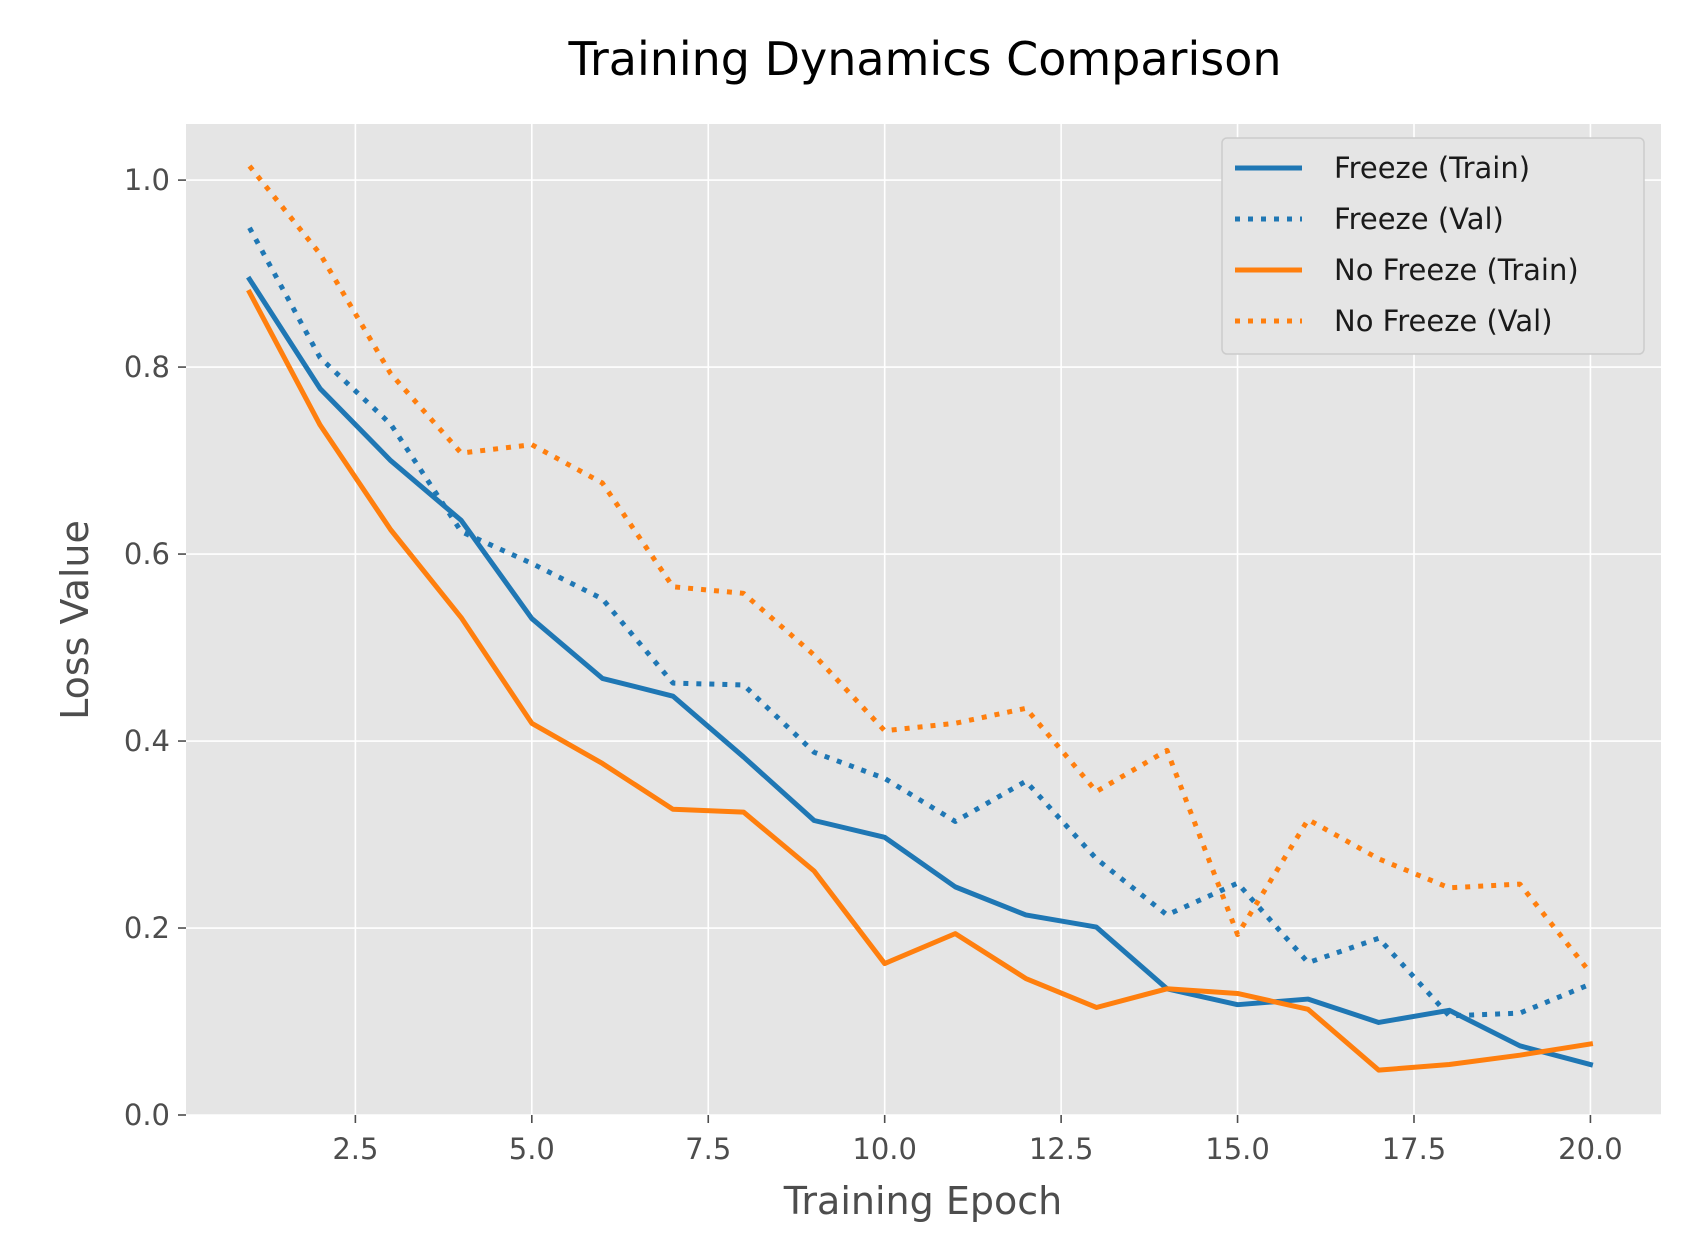 This screenshot has height=1246, width=1689. Describe the element at coordinates (1414, 1149) in the screenshot. I see `x-tick-label: 17.5` at that location.